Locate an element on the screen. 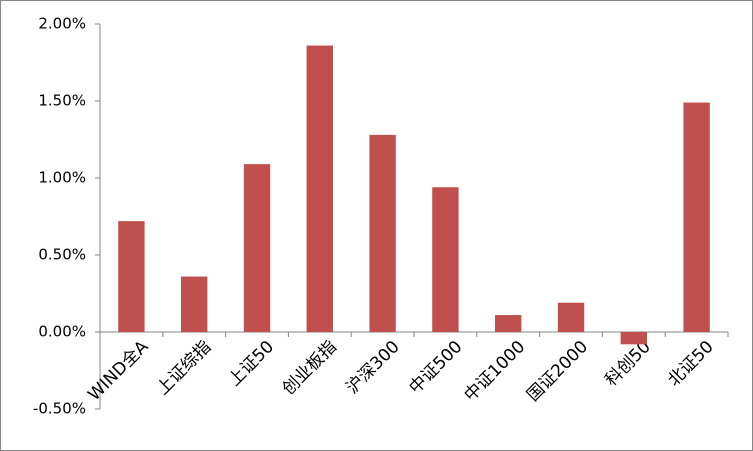 Image resolution: width=753 pixels, height=451 pixels. y-tick-label: 2.00% is located at coordinates (62, 24).